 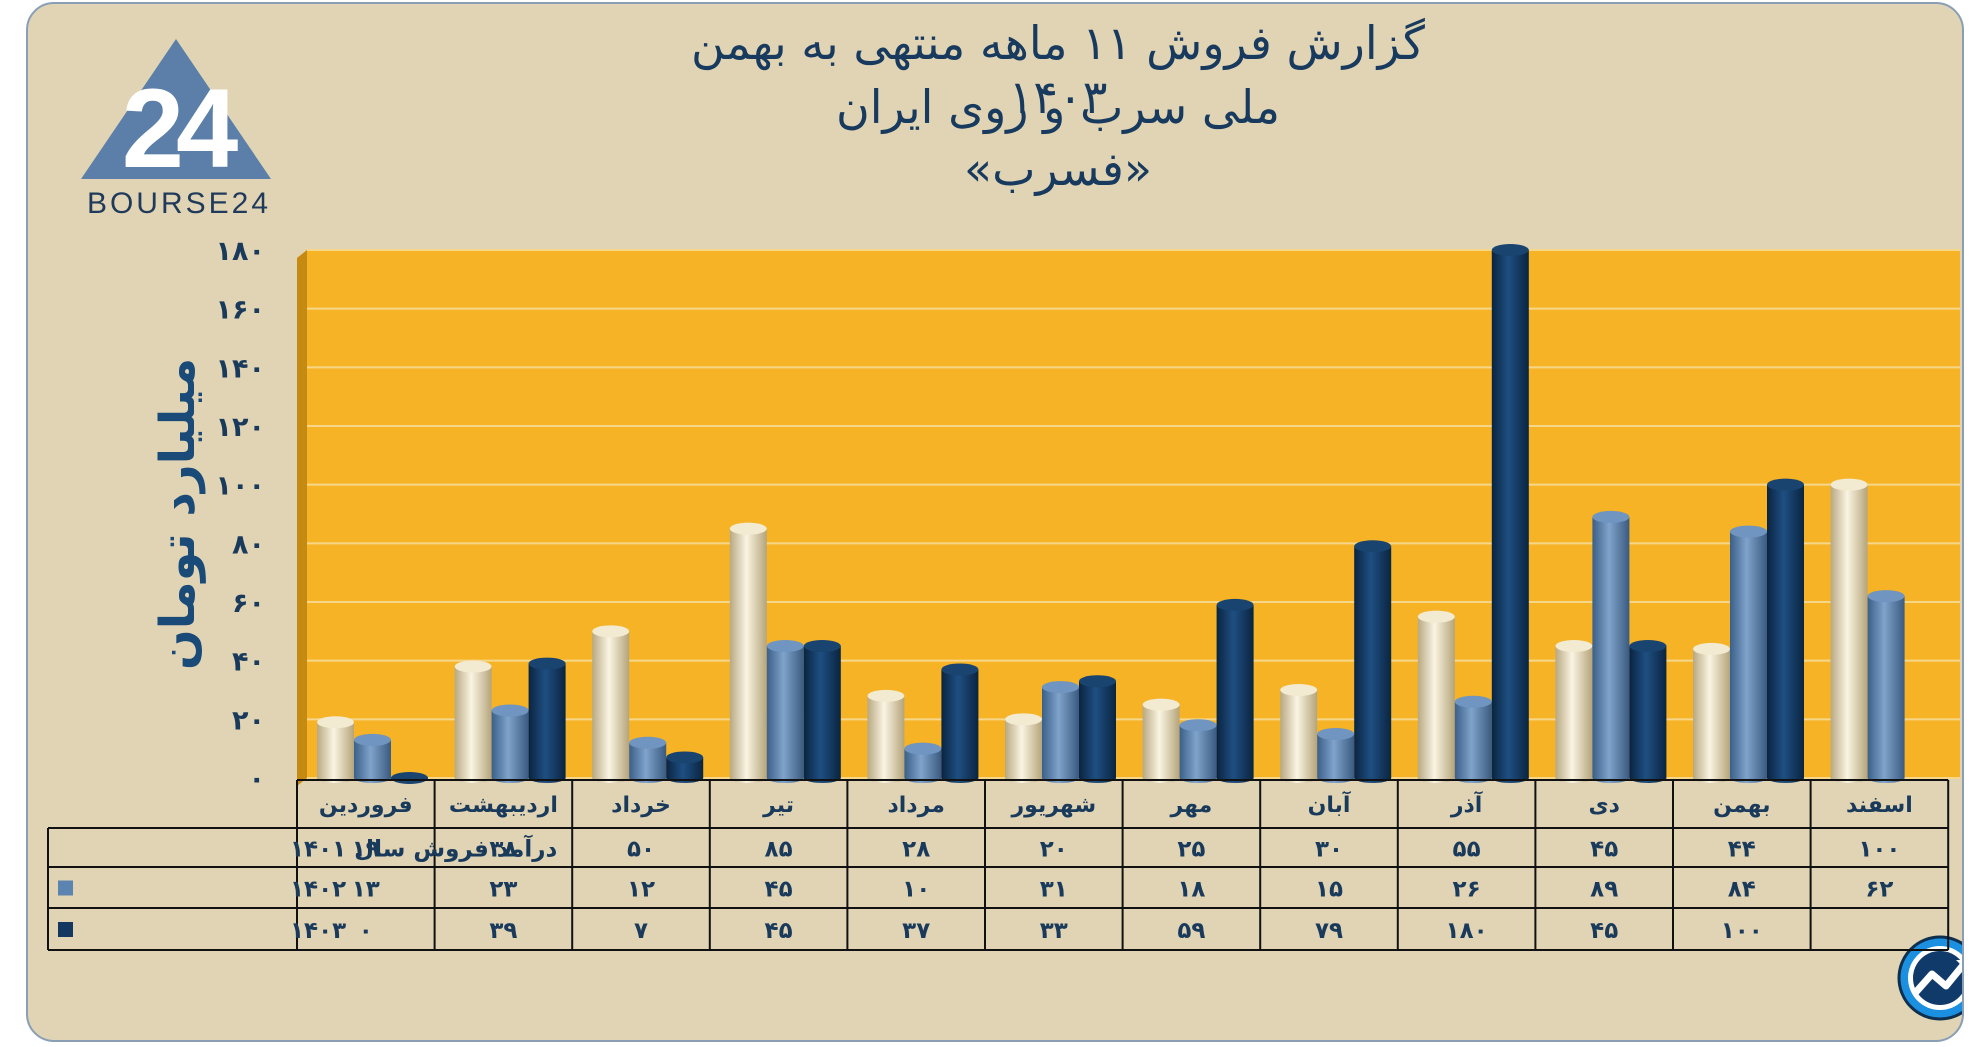 What do you see at coordinates (318, 931) in the screenshot?
I see `legend-label: ۱۴۰۳` at bounding box center [318, 931].